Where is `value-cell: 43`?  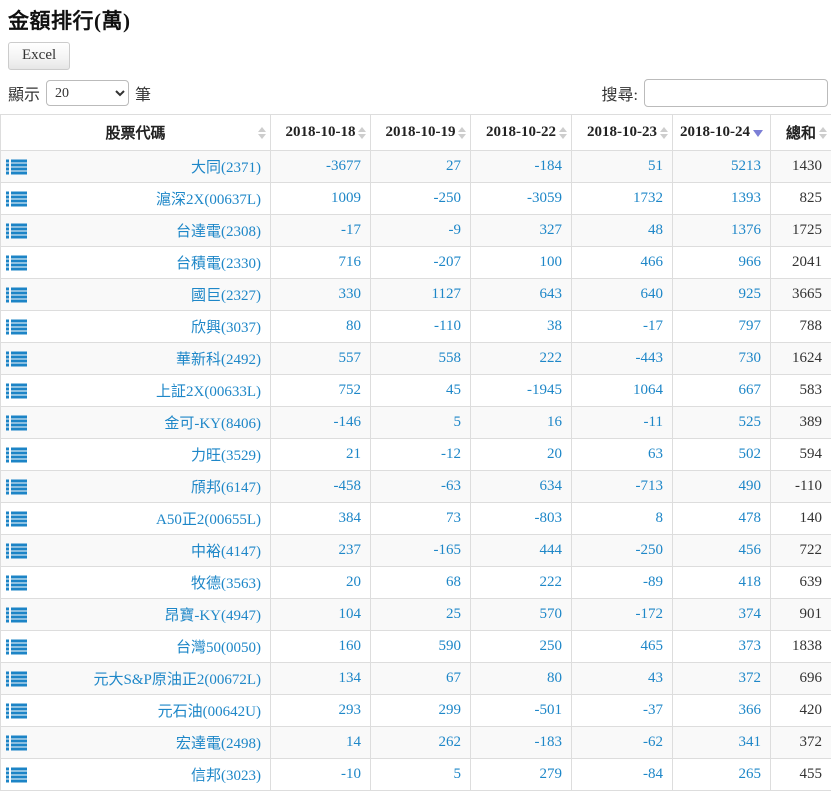 value-cell: 43 is located at coordinates (622, 679).